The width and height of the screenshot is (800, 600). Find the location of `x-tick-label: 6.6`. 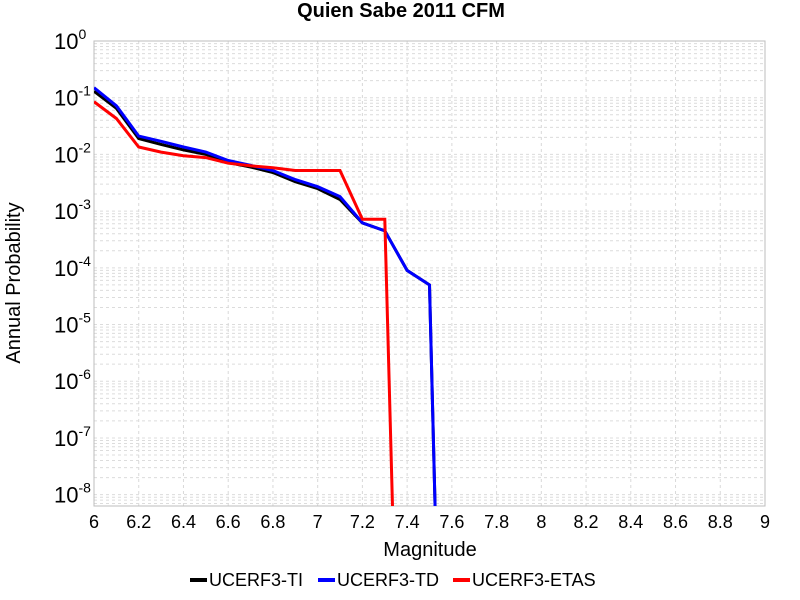

x-tick-label: 6.6 is located at coordinates (228, 522).